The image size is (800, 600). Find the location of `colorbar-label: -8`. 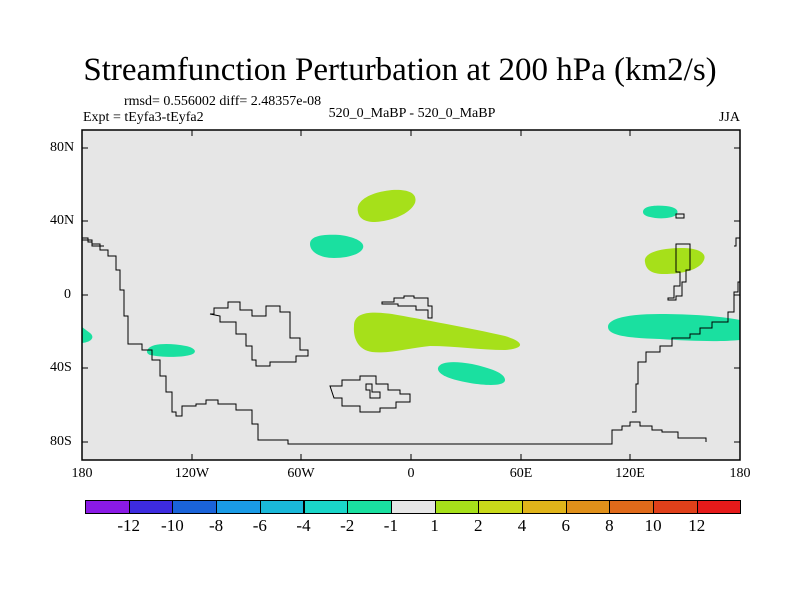

colorbar-label: -8 is located at coordinates (216, 525).